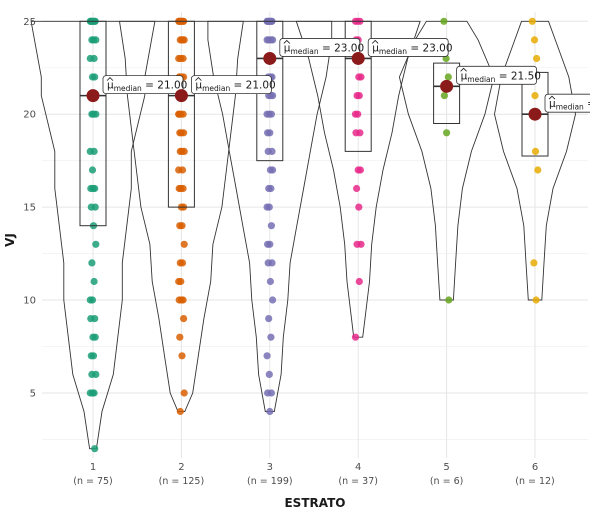 The image size is (590, 513). Describe the element at coordinates (358, 179) in the screenshot. I see `violin-outline` at that location.